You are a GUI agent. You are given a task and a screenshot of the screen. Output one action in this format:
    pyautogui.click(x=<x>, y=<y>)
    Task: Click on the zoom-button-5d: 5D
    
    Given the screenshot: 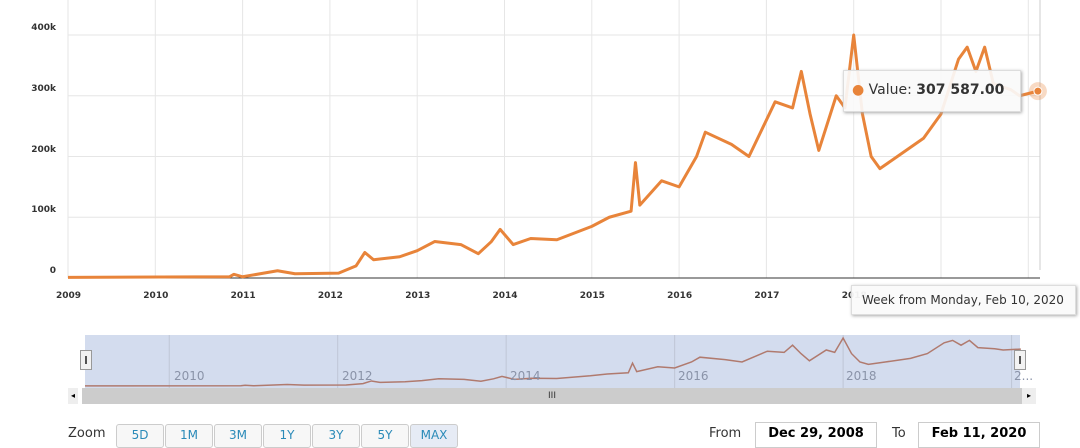 What is the action you would take?
    pyautogui.click(x=140, y=436)
    